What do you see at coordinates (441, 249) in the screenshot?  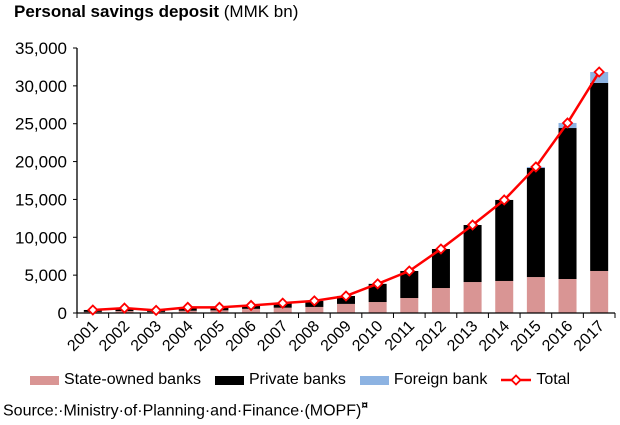 I see `total-marker-2012` at bounding box center [441, 249].